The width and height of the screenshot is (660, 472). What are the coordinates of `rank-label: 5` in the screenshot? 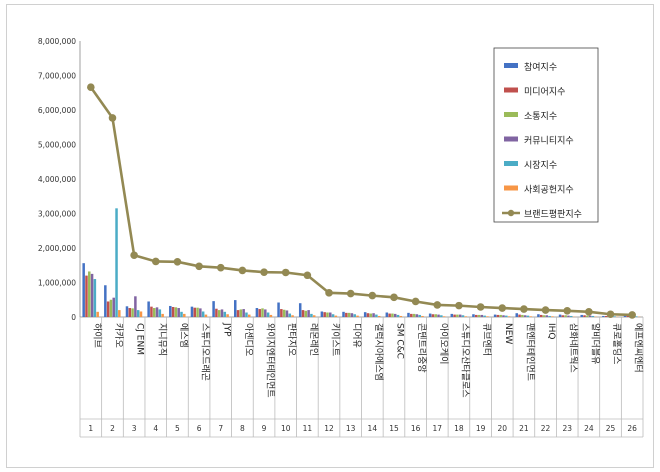 It's located at (177, 428).